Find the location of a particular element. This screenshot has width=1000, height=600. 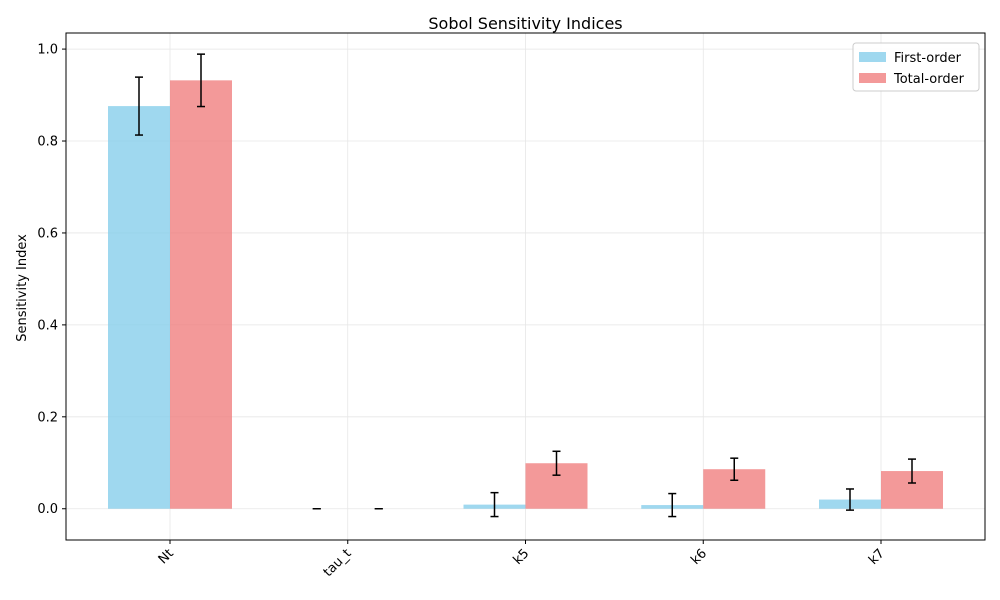

error-bar-total-order-k7 is located at coordinates (912, 471).